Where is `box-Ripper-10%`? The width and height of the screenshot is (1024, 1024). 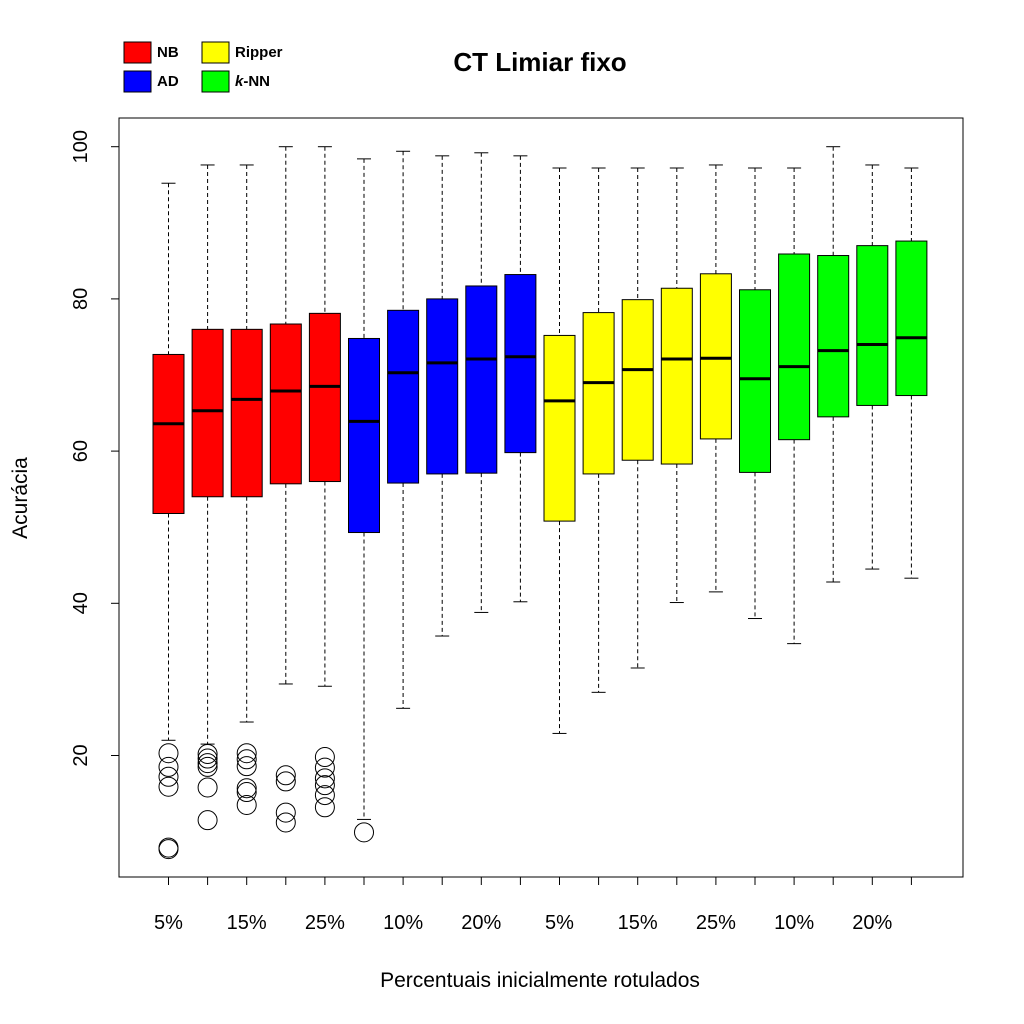 box-Ripper-10% is located at coordinates (598, 430).